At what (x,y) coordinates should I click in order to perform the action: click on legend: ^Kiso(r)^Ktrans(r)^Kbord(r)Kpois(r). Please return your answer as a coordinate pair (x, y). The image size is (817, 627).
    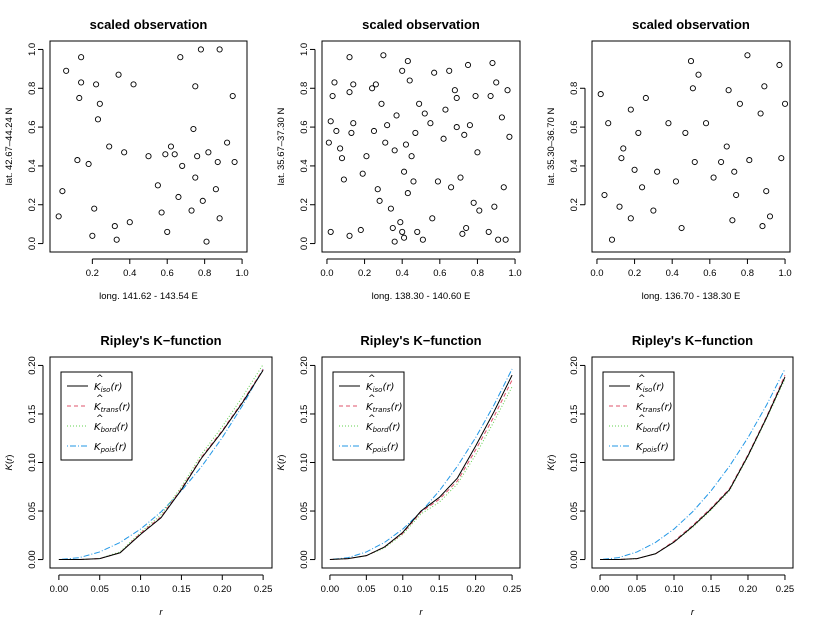
    Looking at the image, I should click on (96, 416).